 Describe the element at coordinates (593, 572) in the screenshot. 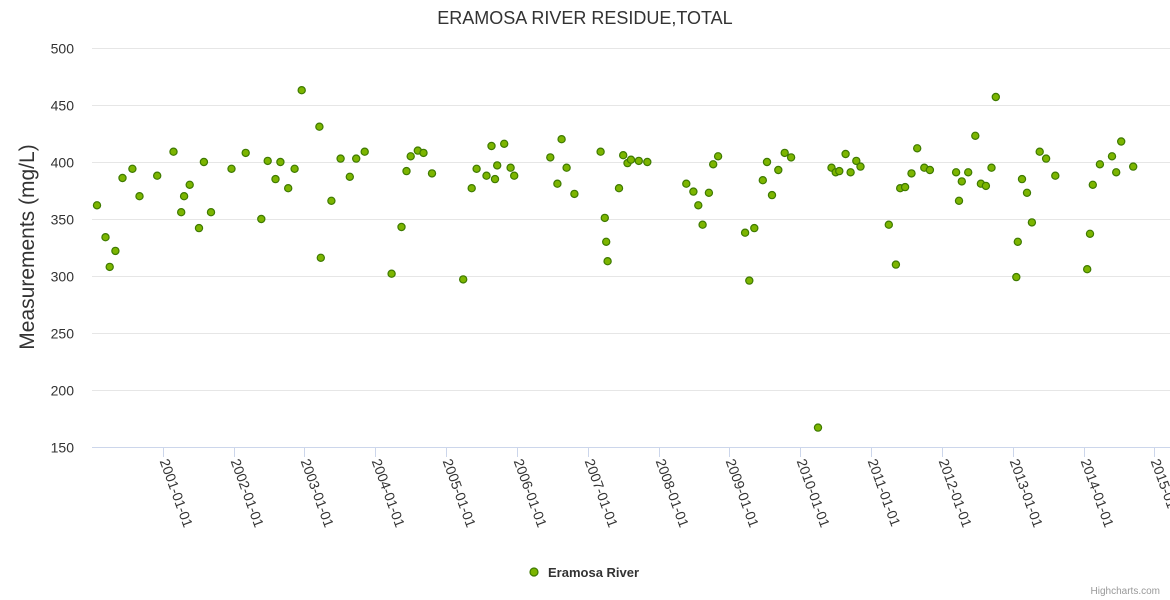

I see `legend-label: Eramosa River` at that location.